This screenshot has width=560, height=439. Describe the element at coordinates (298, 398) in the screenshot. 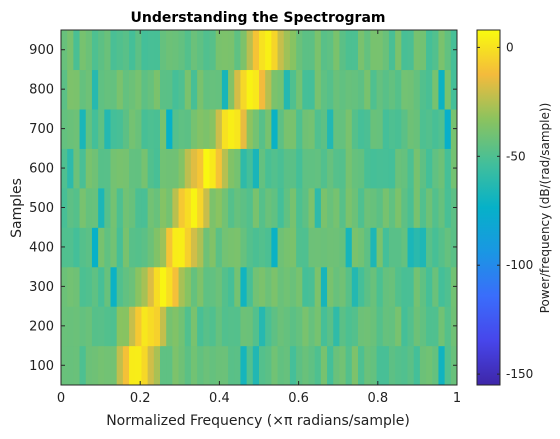

I see `x-tick-label: 0.6` at that location.